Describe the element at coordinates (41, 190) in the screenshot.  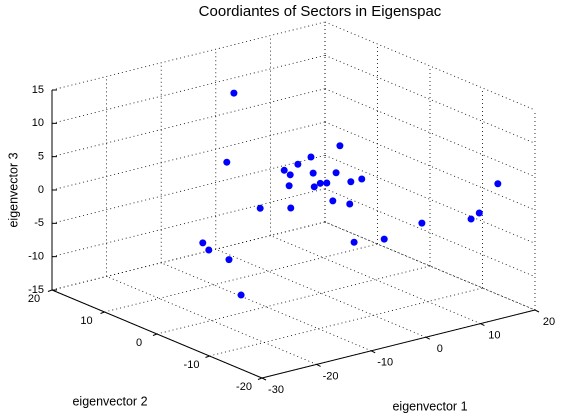
I see `z-tick-label: 0` at that location.